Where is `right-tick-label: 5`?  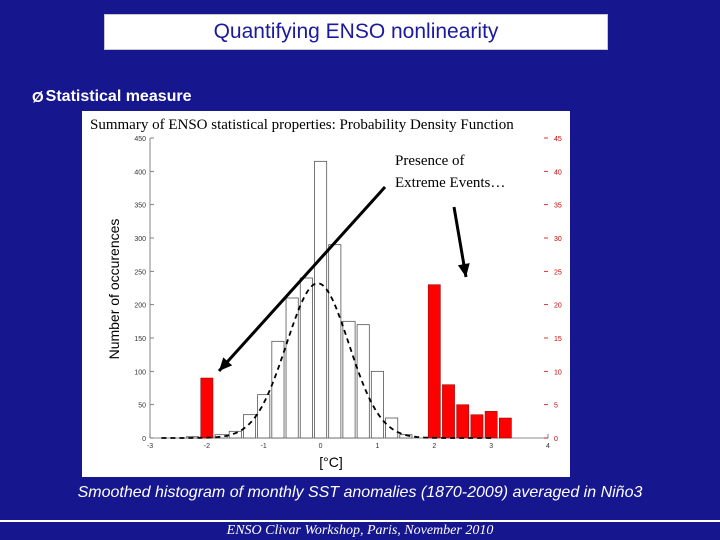 right-tick-label: 5 is located at coordinates (556, 406).